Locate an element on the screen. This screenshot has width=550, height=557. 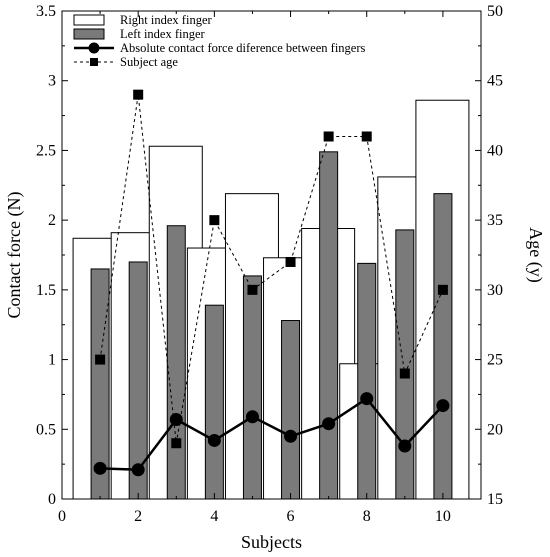
legend-label-right-index: Right index finger is located at coordinates (166, 20).